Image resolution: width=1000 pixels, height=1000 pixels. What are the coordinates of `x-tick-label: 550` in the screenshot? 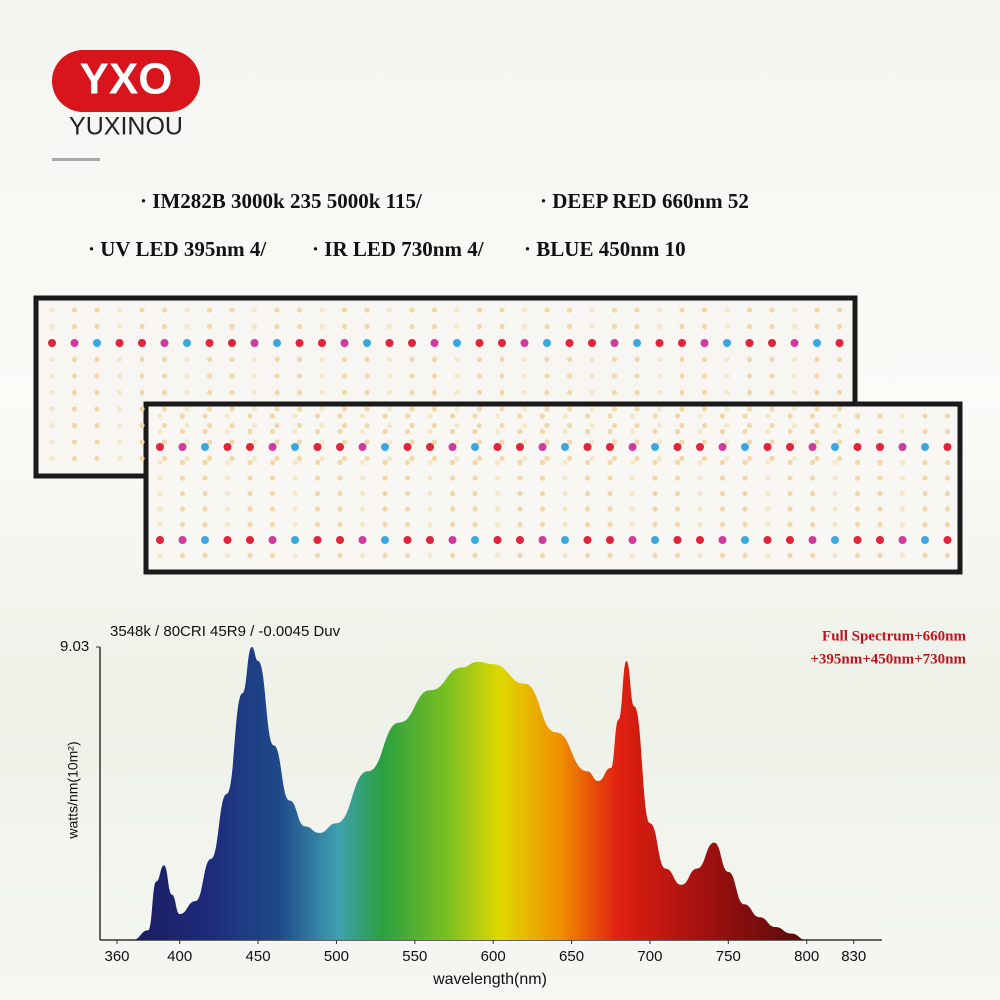 It's located at (414, 956).